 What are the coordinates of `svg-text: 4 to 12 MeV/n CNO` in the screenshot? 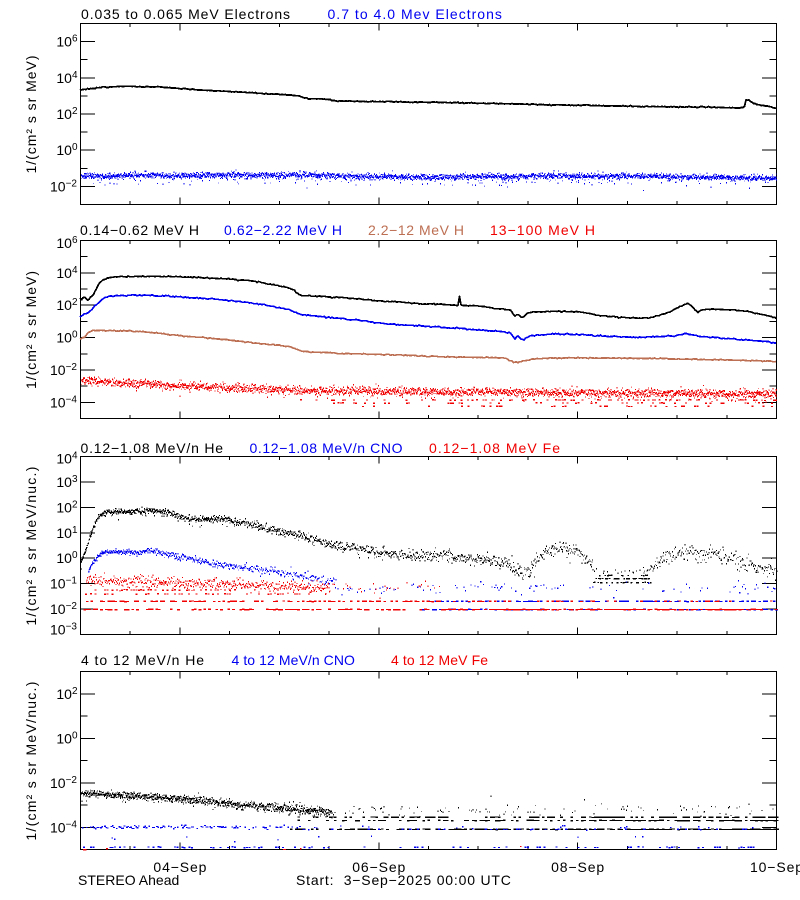 It's located at (294, 660).